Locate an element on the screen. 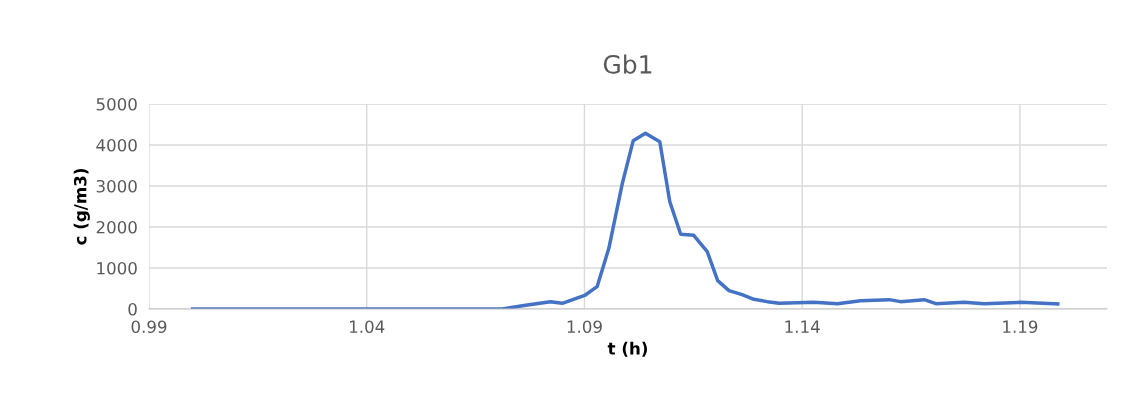 This screenshot has height=420, width=1145. y-tick-label: 3000 is located at coordinates (116, 186).